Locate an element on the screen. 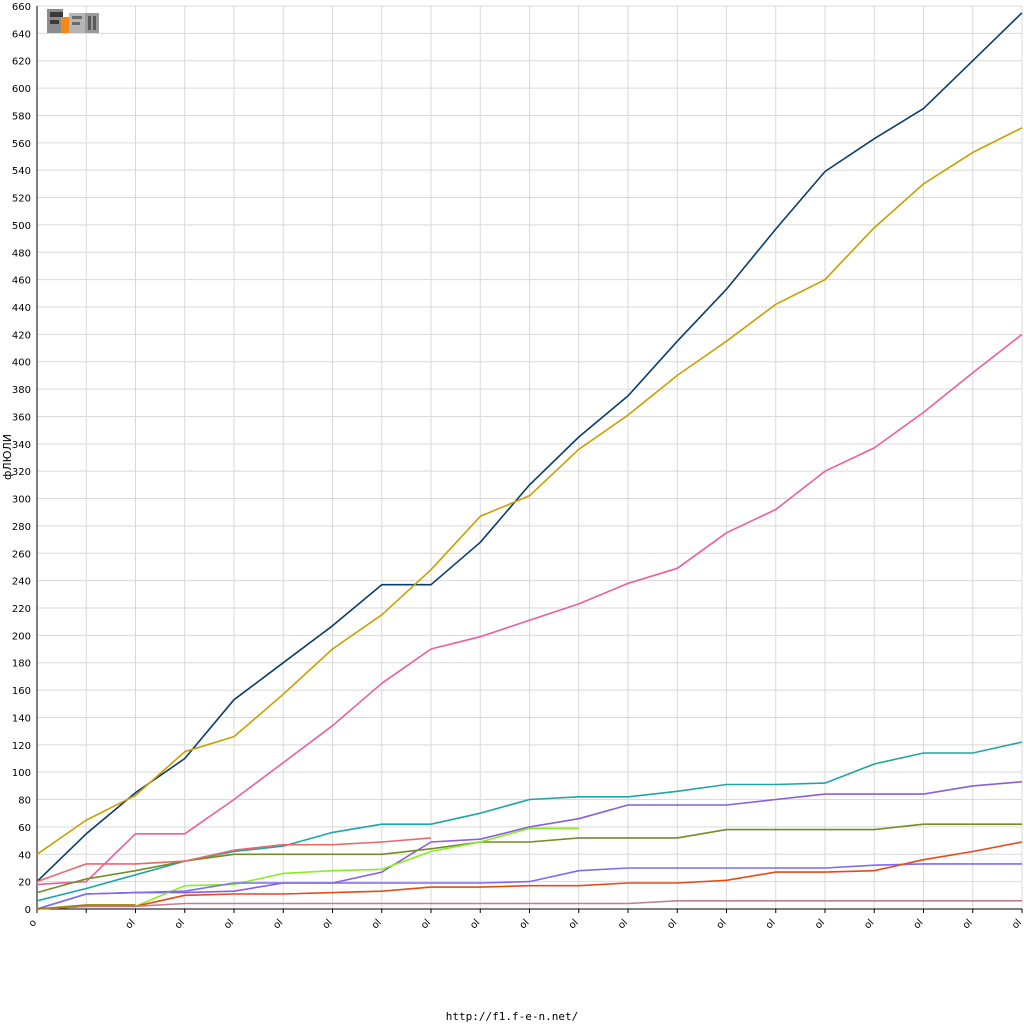  y-tick-label: 500 is located at coordinates (21, 226).